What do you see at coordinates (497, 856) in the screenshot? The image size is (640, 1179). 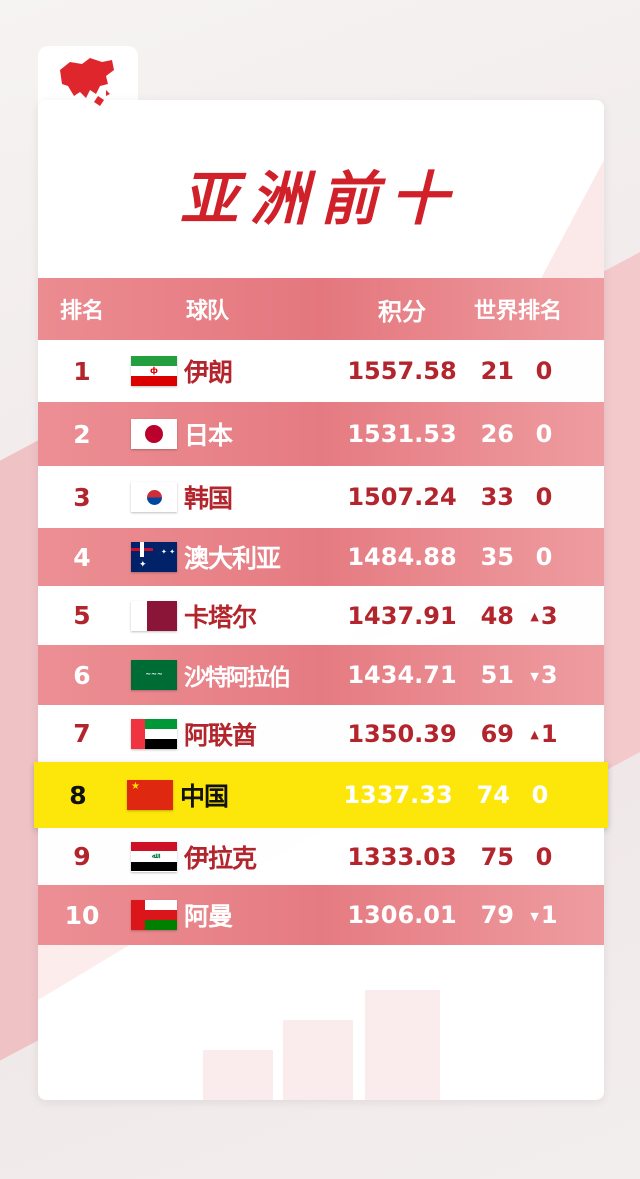 I see `world-rank: 75` at bounding box center [497, 856].